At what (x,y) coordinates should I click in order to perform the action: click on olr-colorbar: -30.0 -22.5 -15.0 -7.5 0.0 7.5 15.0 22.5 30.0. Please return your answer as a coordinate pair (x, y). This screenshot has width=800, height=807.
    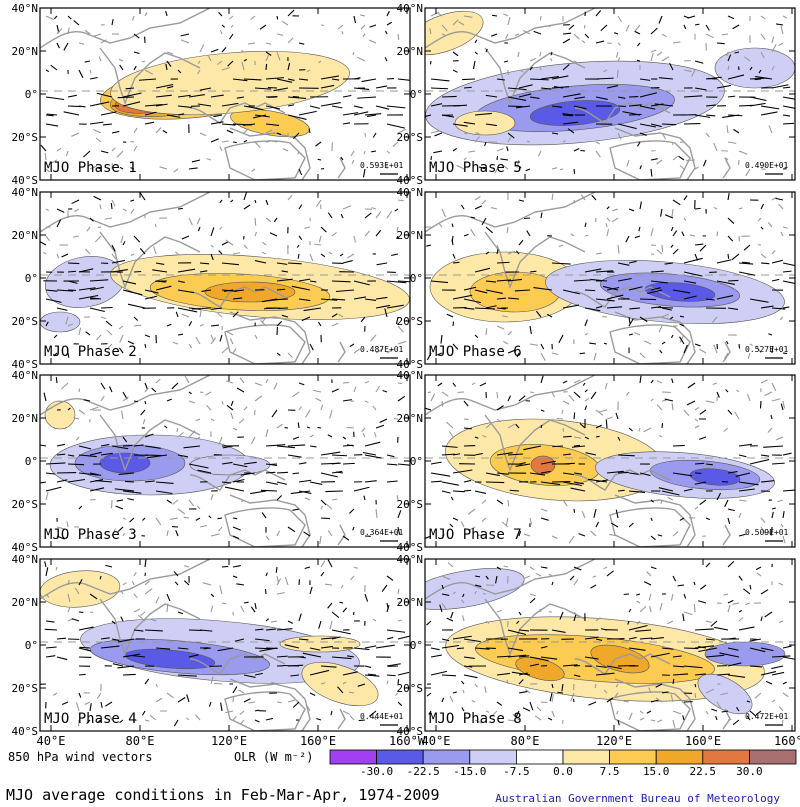
    Looking at the image, I should click on (563, 763).